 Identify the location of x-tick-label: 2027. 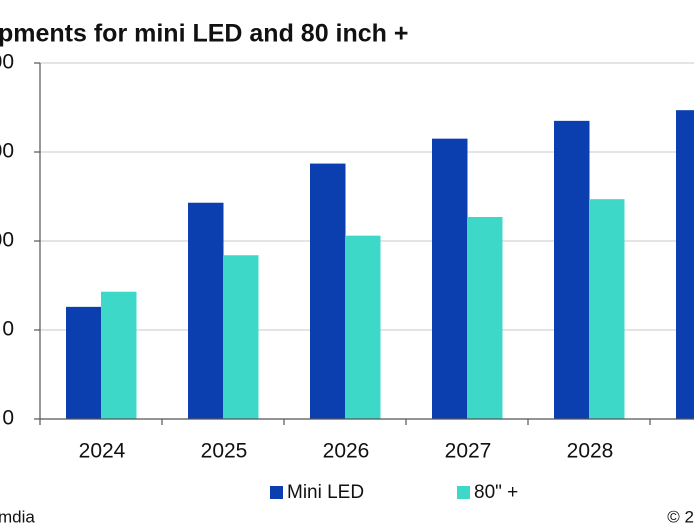
(468, 451).